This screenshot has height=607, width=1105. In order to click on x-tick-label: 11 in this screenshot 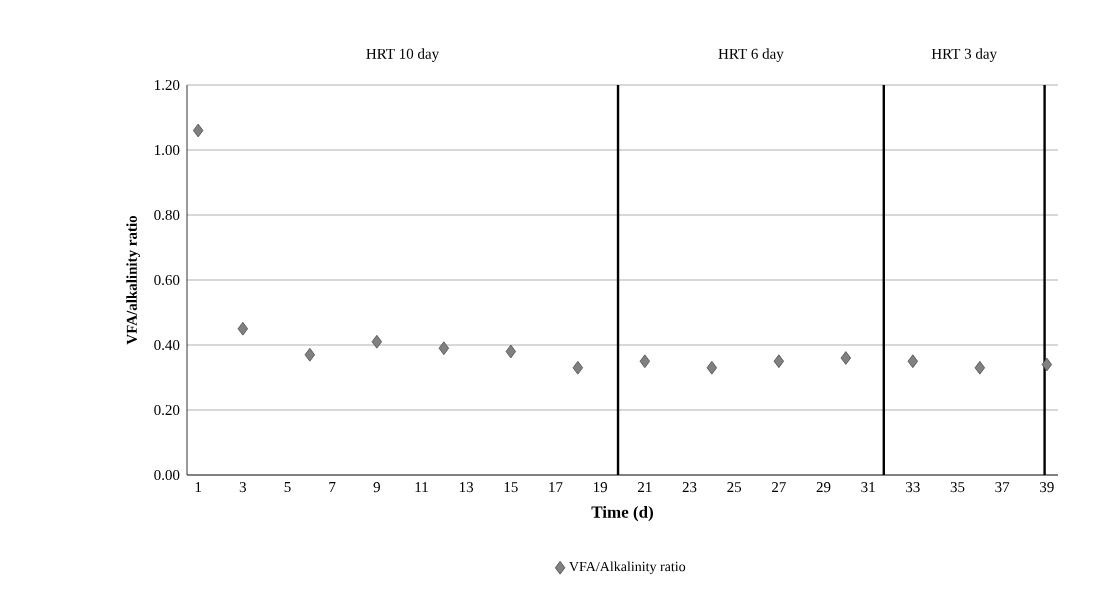, I will do `click(421, 487)`.